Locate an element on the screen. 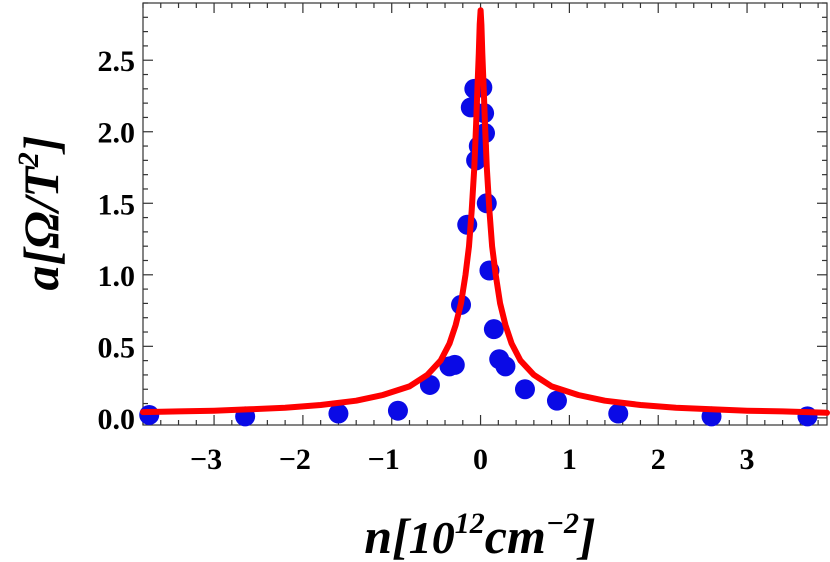 The width and height of the screenshot is (830, 562). x-tick-label: −3 is located at coordinates (206, 459).